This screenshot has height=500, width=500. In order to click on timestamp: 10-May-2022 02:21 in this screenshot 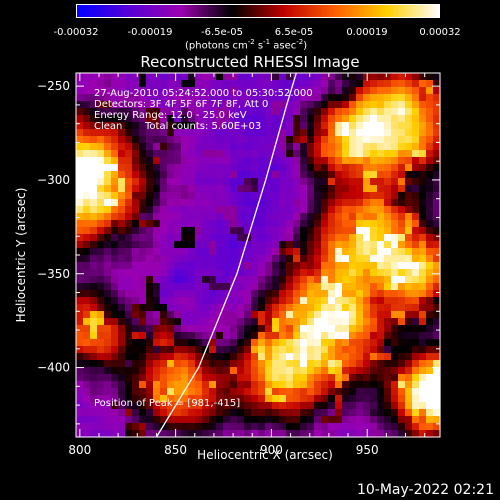, I will do `click(425, 490)`.